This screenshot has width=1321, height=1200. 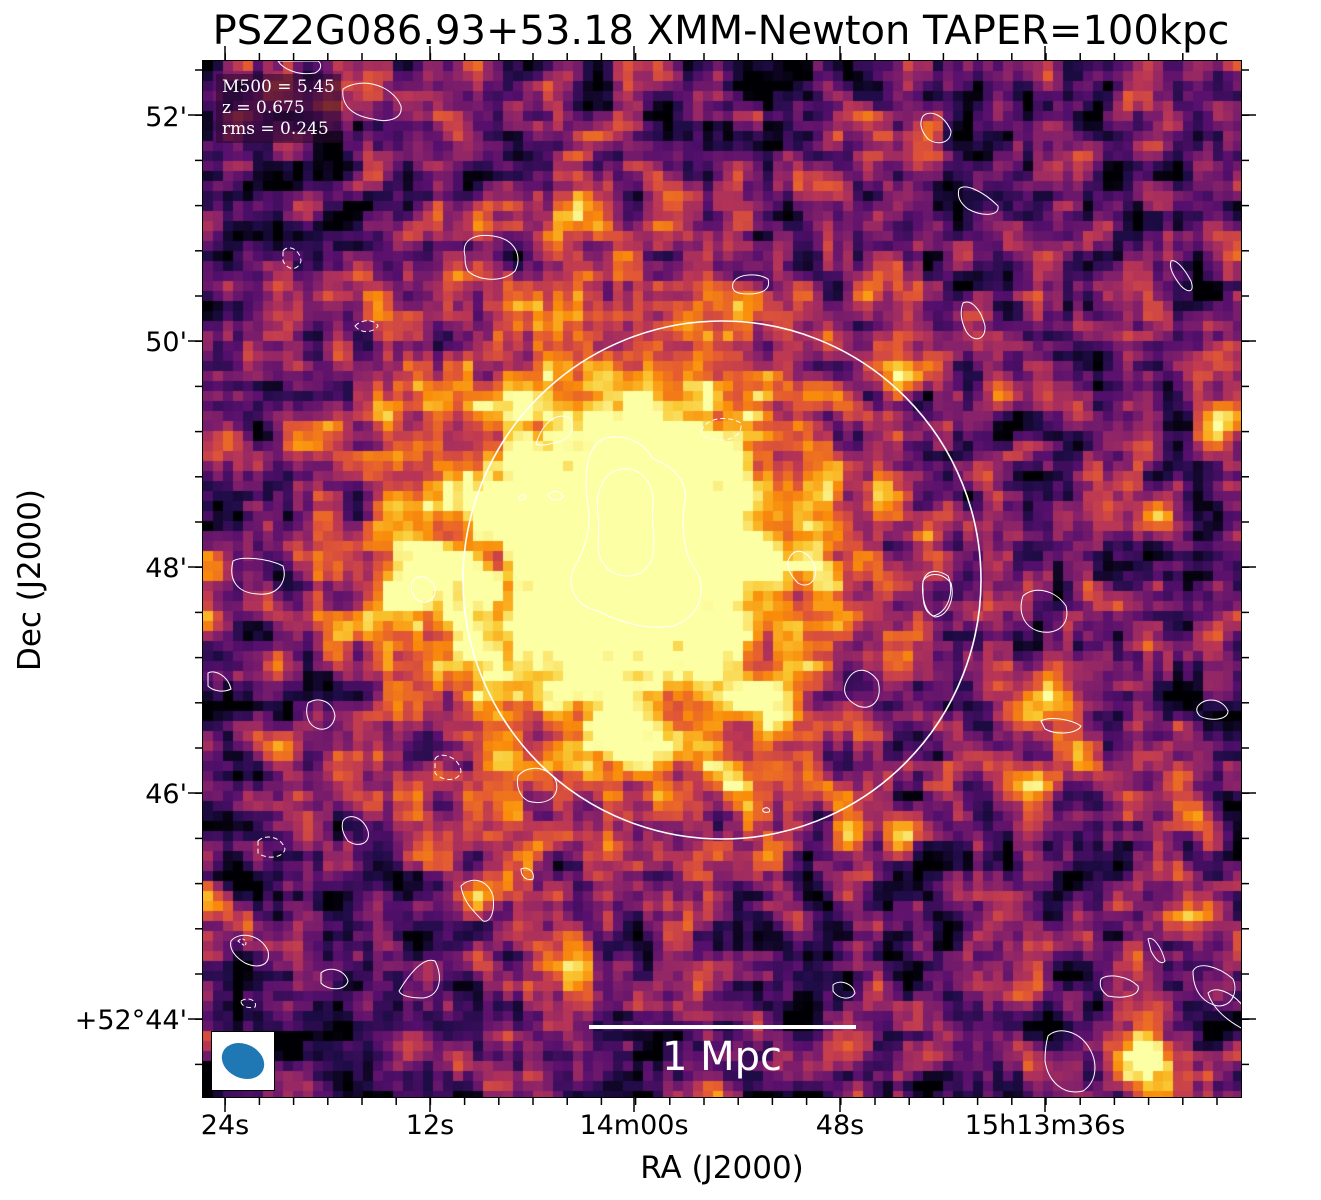 What do you see at coordinates (166, 794) in the screenshot?
I see `y-tick-label: 46'` at bounding box center [166, 794].